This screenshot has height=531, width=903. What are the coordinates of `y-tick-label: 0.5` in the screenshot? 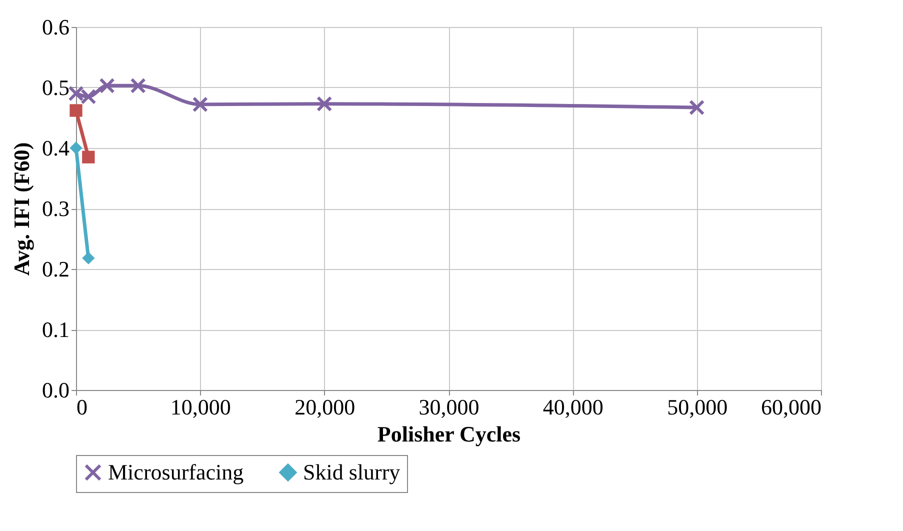 It's located at (56, 87).